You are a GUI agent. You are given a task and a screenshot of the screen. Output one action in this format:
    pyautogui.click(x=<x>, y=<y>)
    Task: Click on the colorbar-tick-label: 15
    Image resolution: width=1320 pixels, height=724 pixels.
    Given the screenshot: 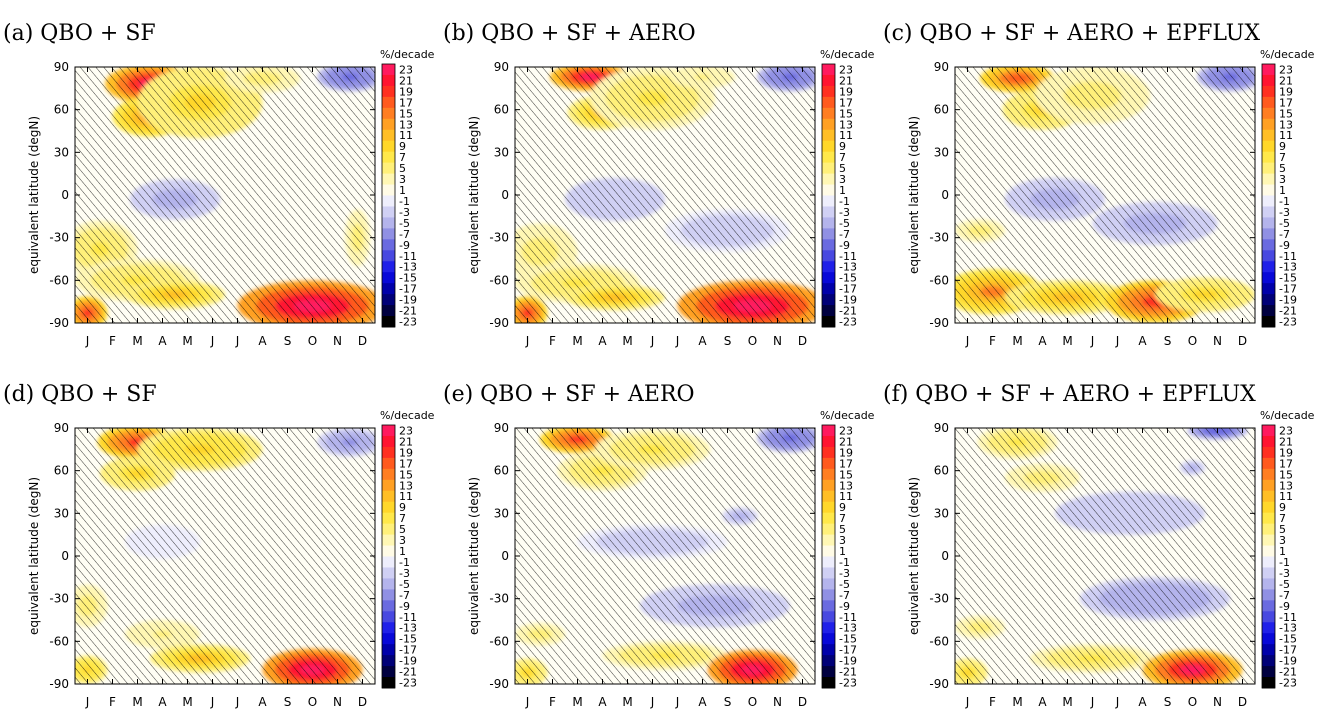 What is the action you would take?
    pyautogui.click(x=846, y=474)
    